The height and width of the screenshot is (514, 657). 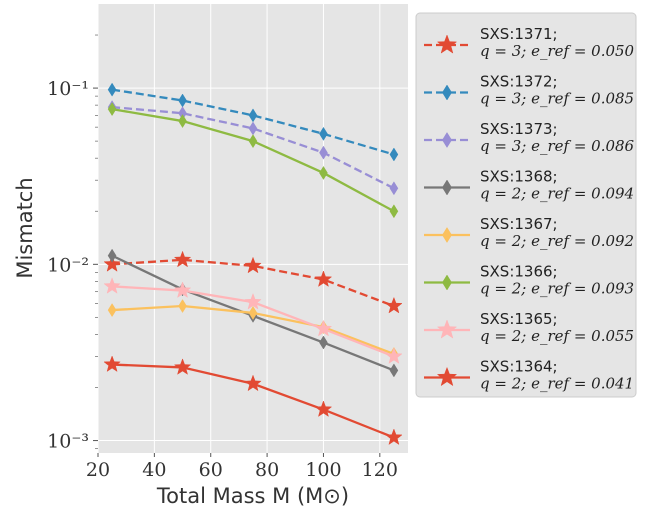 What do you see at coordinates (68, 89) in the screenshot?
I see `y-tick-label: 10⁻¹` at bounding box center [68, 89].